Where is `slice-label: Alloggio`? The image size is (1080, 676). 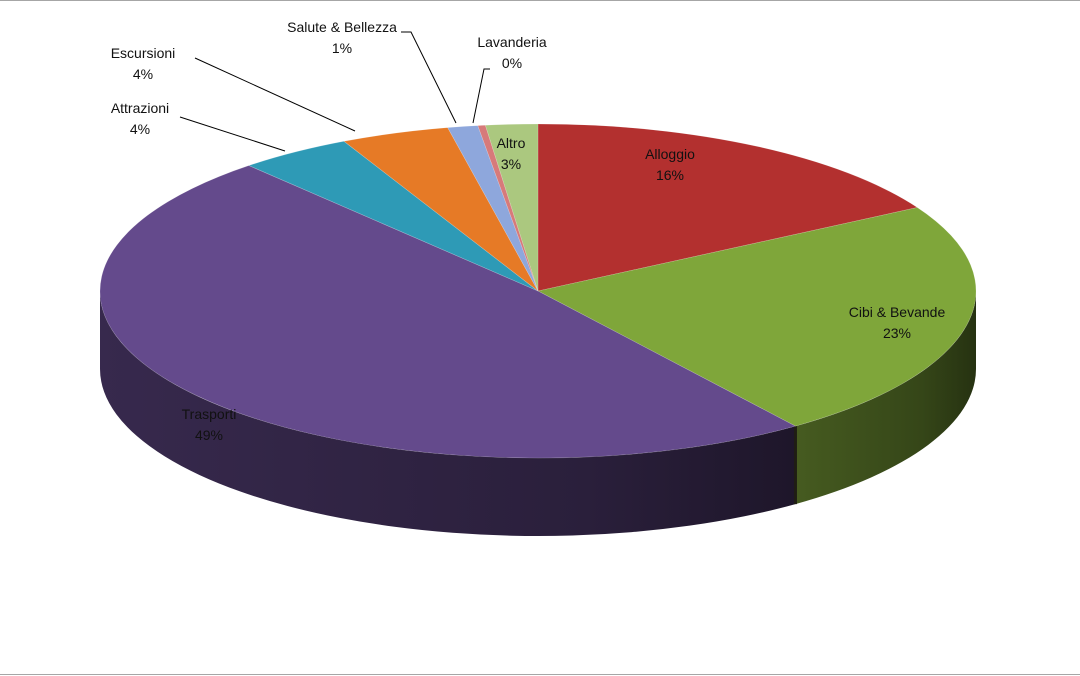 slice-label: Alloggio is located at coordinates (670, 154).